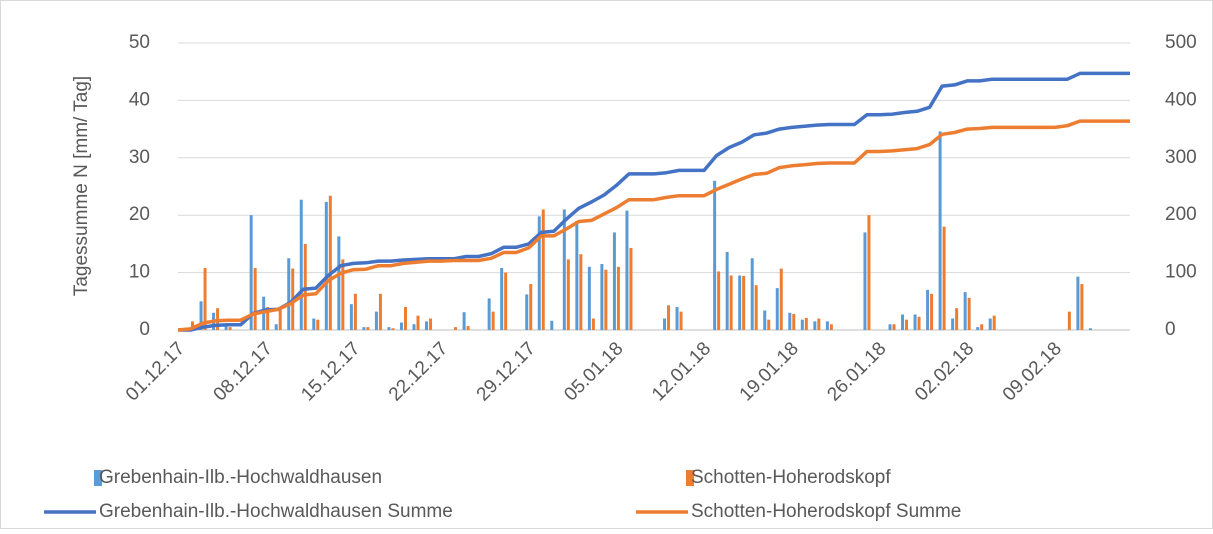 The width and height of the screenshot is (1213, 534). Describe the element at coordinates (139, 157) in the screenshot. I see `y-tick-label: 30` at that location.